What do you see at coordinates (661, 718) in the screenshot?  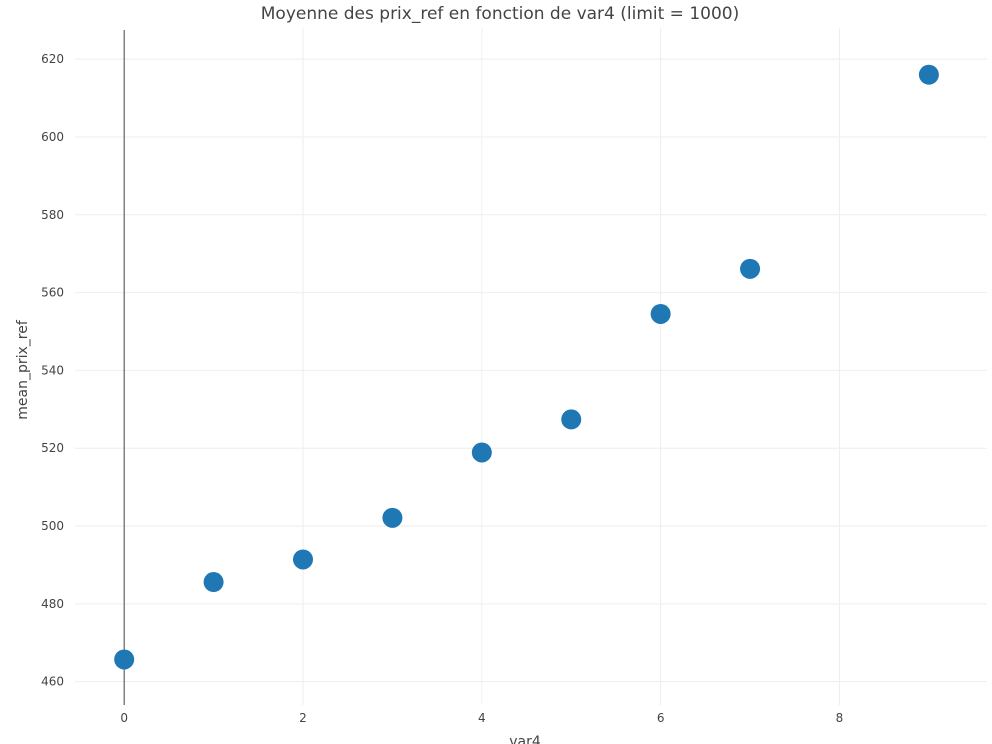 I see `x-tick-label: 6` at bounding box center [661, 718].